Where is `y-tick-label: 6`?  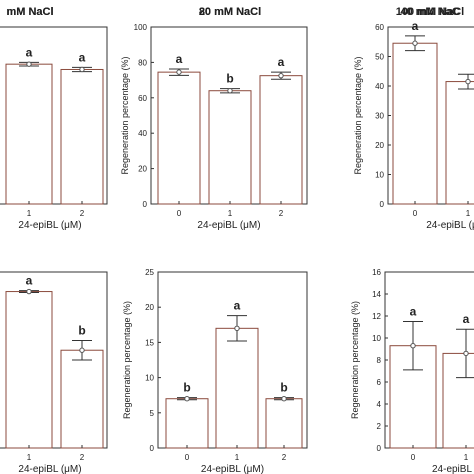 y-tick-label: 6 is located at coordinates (379, 382).